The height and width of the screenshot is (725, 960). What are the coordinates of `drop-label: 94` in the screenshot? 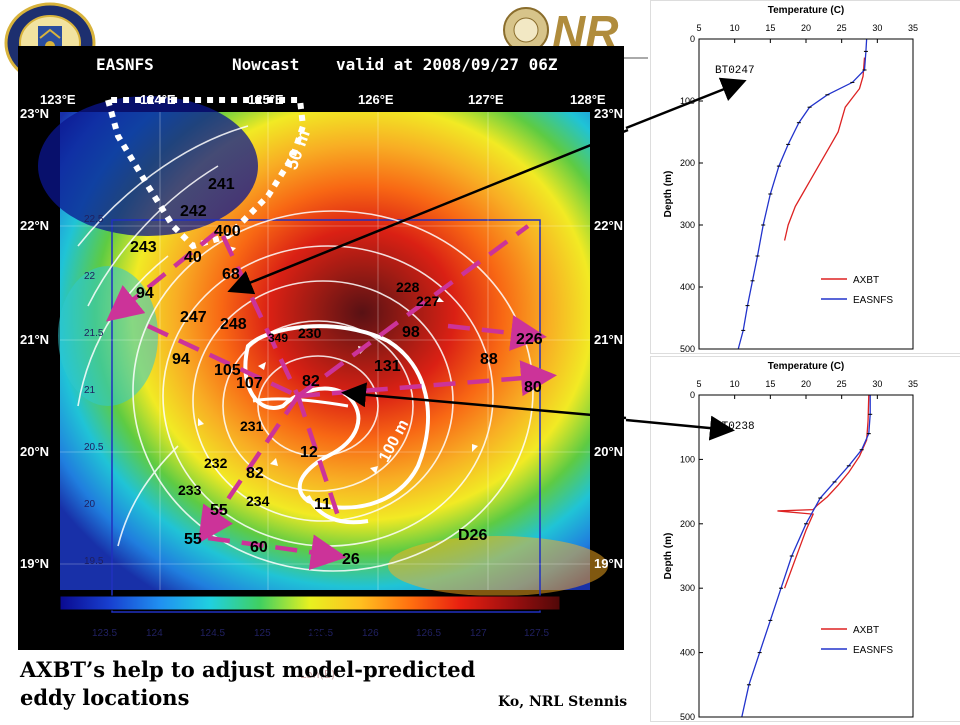 It's located at (145, 293).